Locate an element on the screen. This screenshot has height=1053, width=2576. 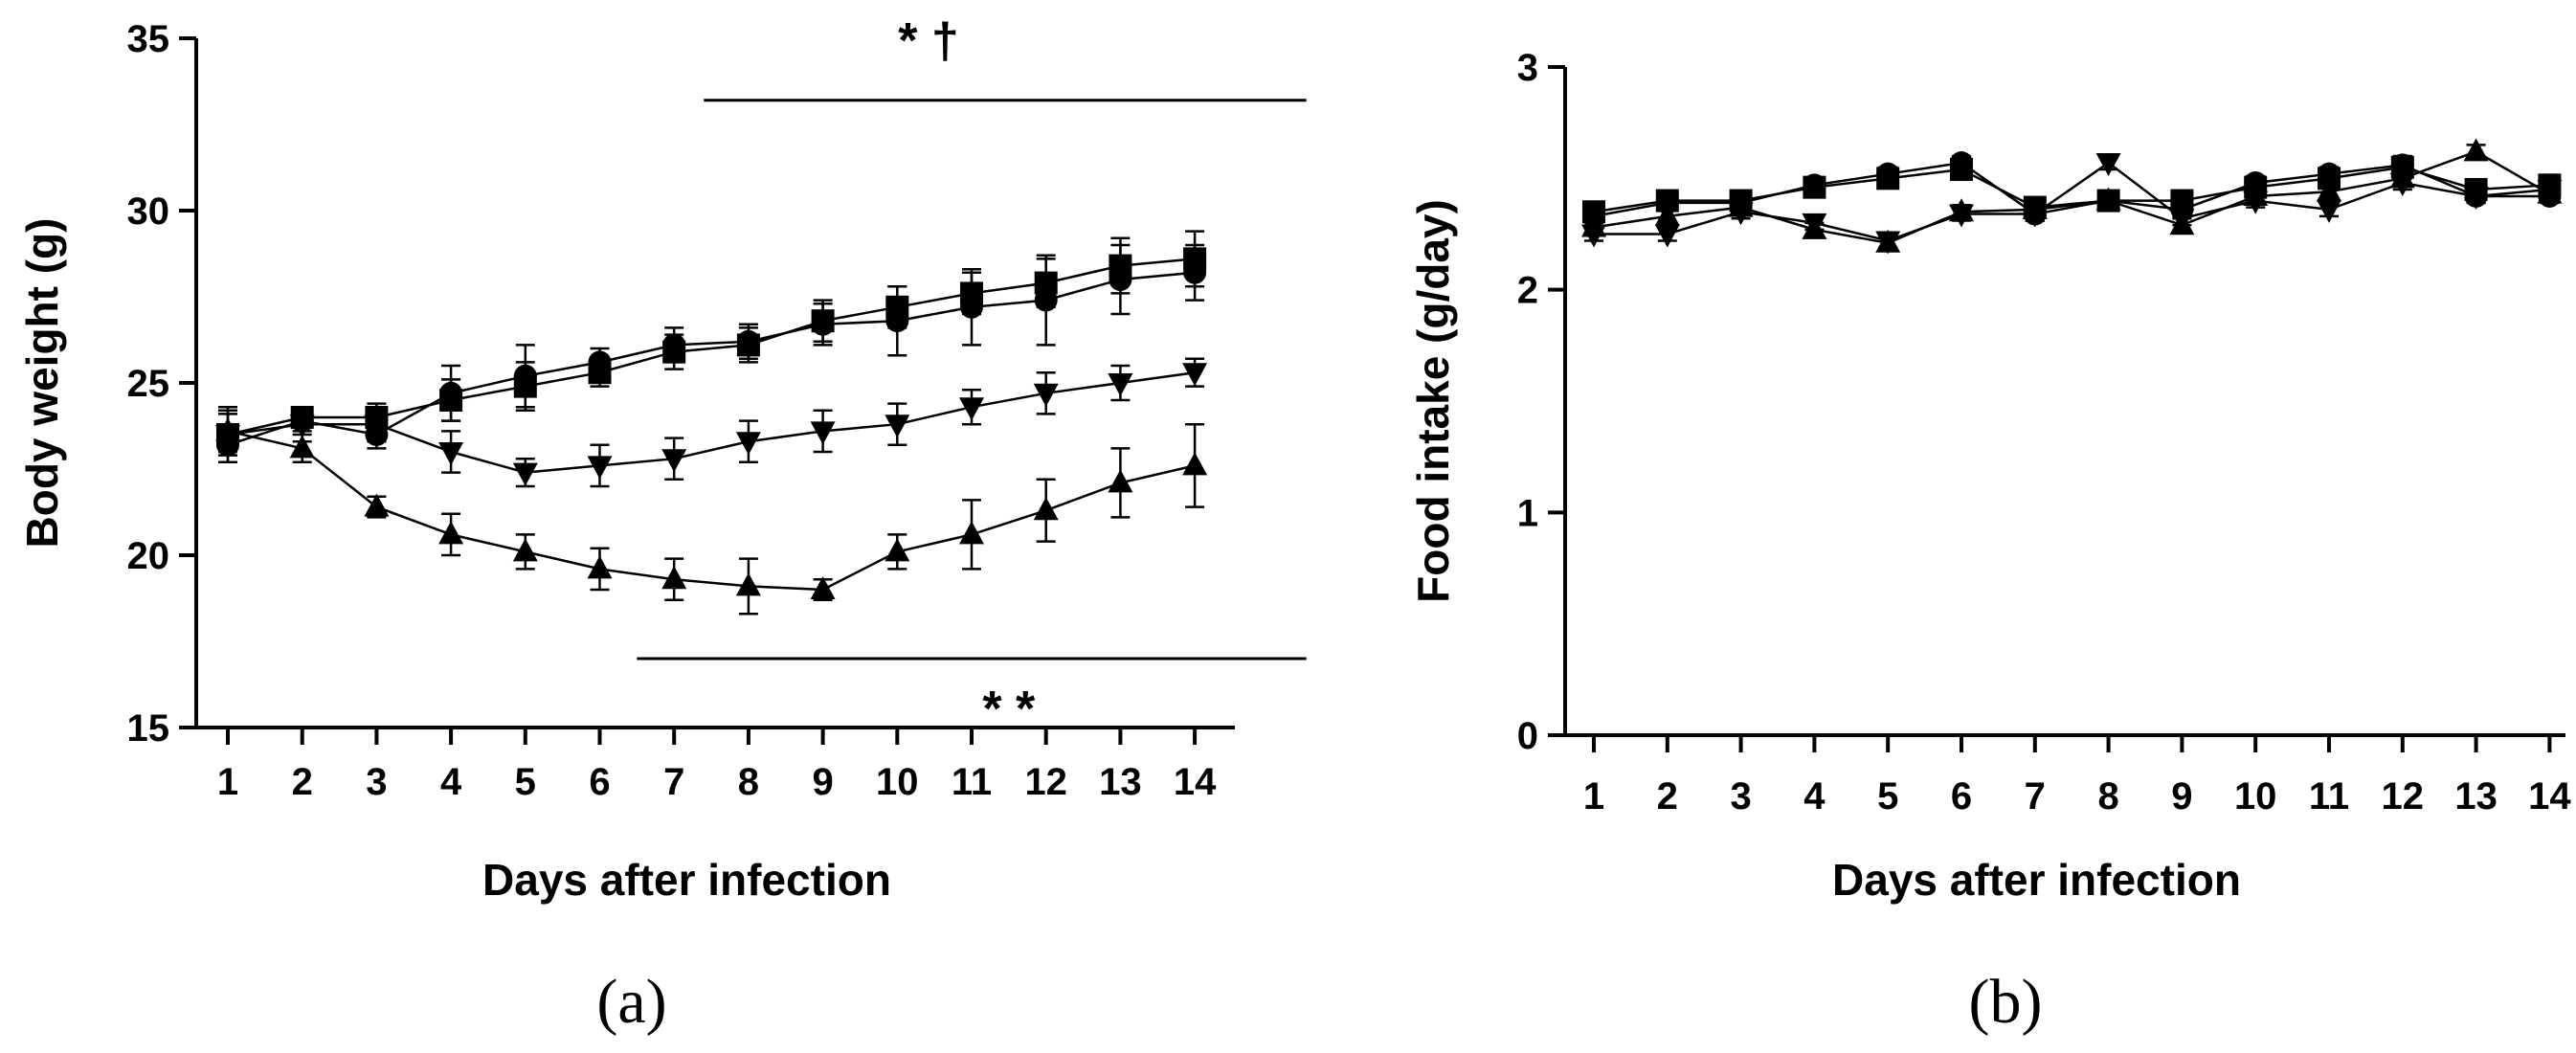
series-circle is located at coordinates (712, 353).